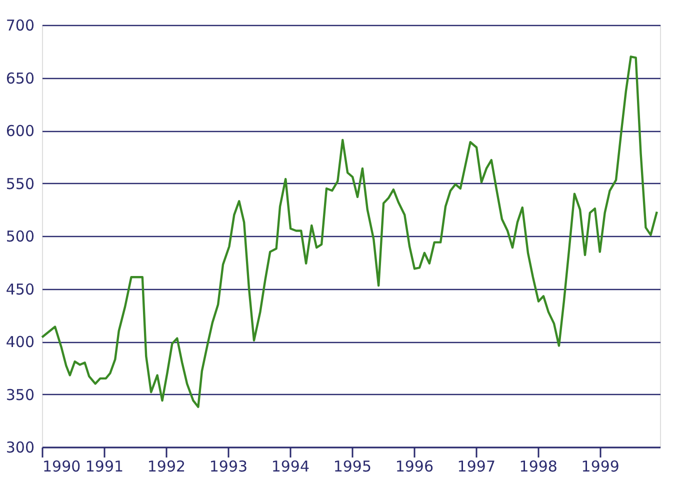 The width and height of the screenshot is (673, 482). I want to click on y-tick-label: 700, so click(20, 25).